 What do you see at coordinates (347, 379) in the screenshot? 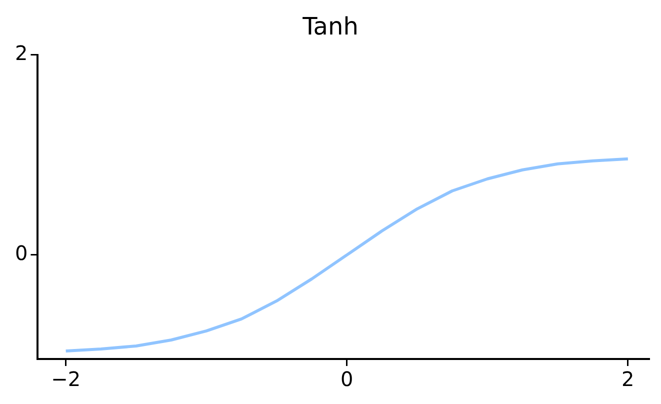
I see `x-tick-label: 0` at bounding box center [347, 379].